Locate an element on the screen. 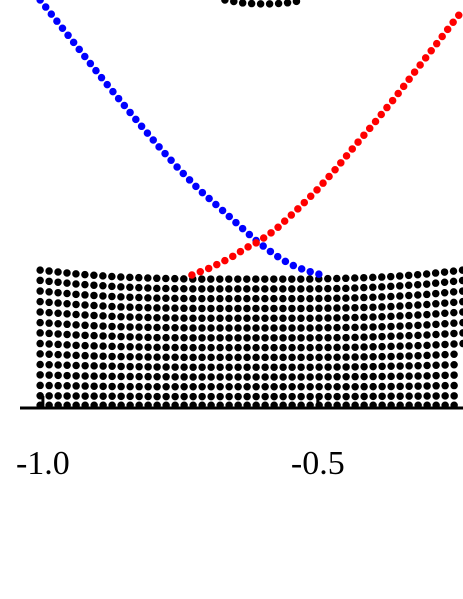 This screenshot has width=463, height=599. x-tick-label: -1.0 is located at coordinates (43, 463).